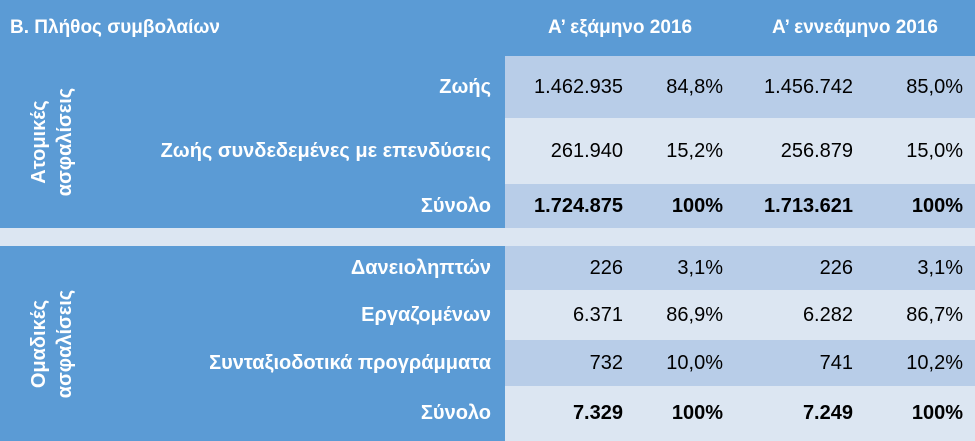  What do you see at coordinates (620, 28) in the screenshot?
I see `col-header-h1-2016: Α’ εξάμηνο 2016` at bounding box center [620, 28].